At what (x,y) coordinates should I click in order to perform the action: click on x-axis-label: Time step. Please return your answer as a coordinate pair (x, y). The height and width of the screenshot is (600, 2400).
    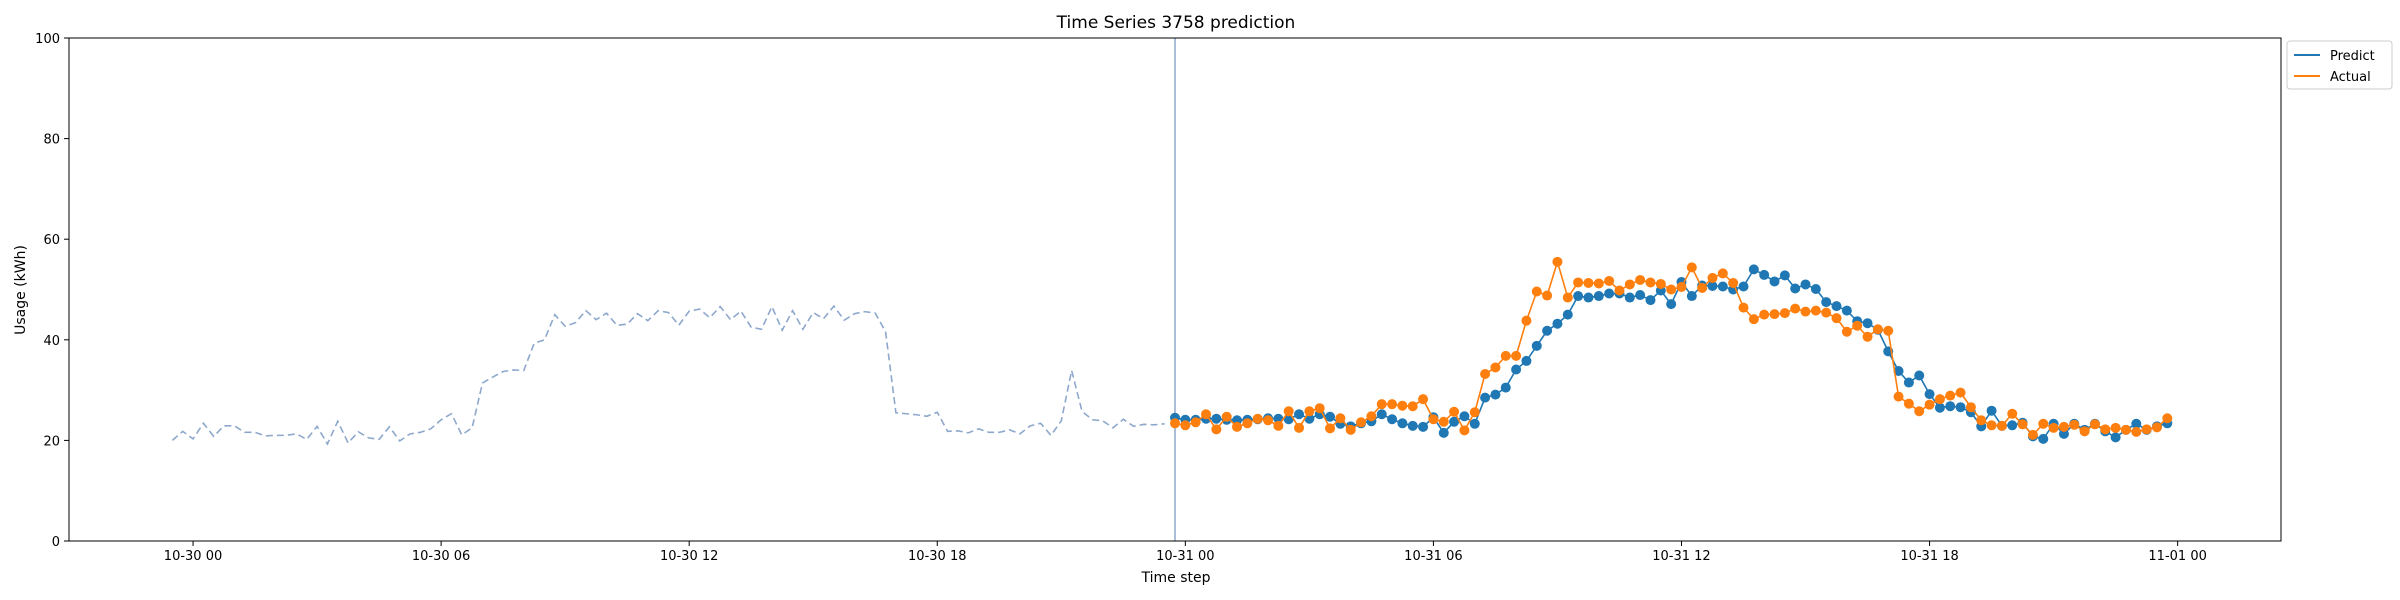
    Looking at the image, I should click on (1176, 578).